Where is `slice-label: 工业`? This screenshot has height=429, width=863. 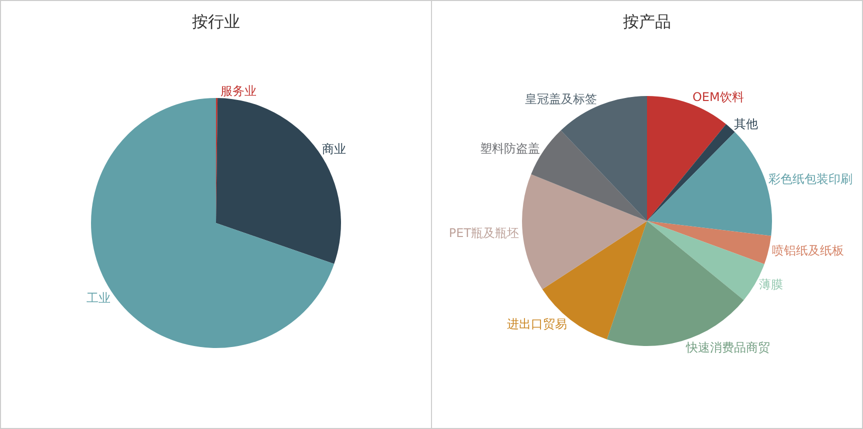
slice-label: 工业 is located at coordinates (98, 297).